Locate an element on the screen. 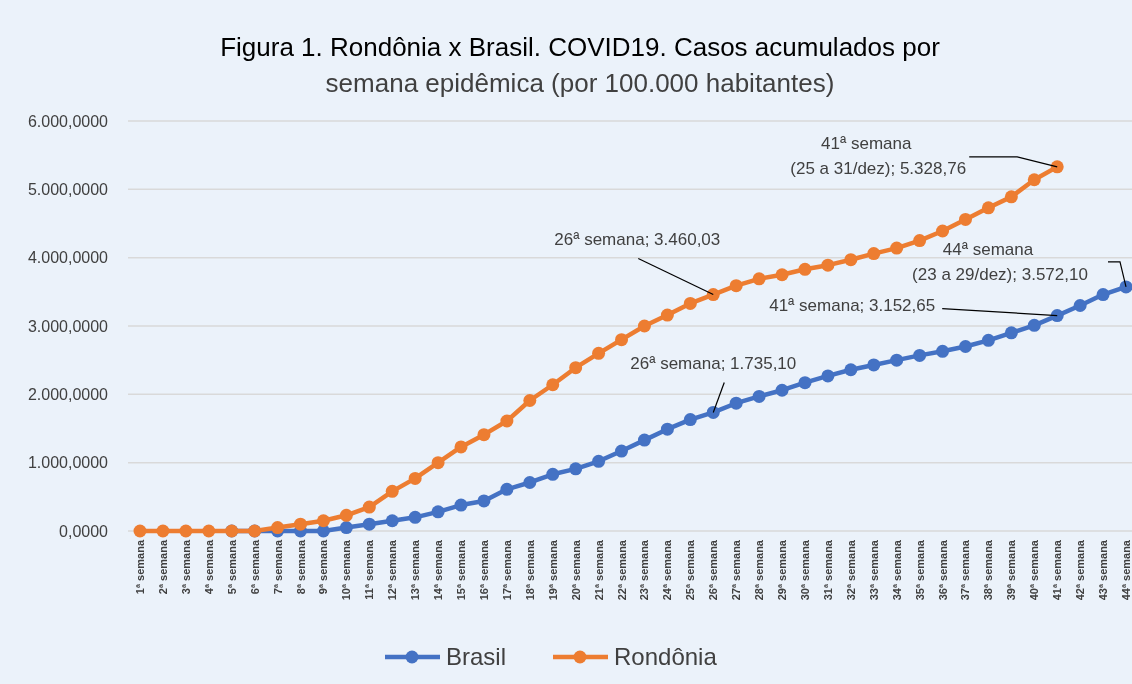 The width and height of the screenshot is (1132, 684). y-tick-label: 4.000,0000 is located at coordinates (68, 258).